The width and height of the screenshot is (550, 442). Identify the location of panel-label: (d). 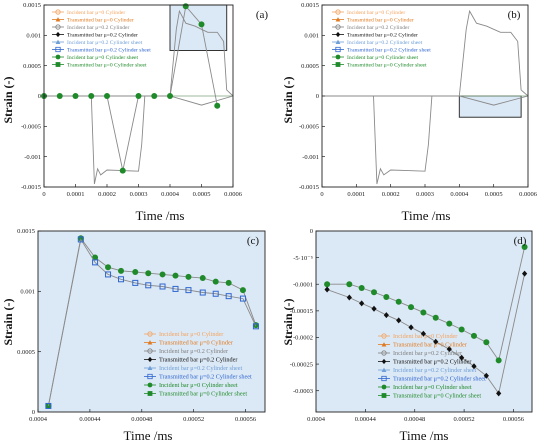
(520, 241).